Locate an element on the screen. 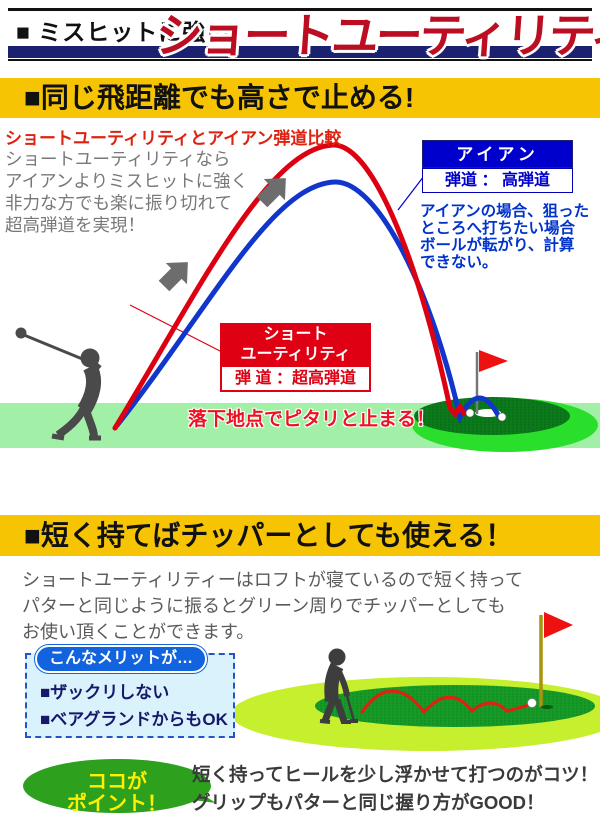 Image resolution: width=600 pixels, height=814 pixels. header-bottom-rule is located at coordinates (300, 60).